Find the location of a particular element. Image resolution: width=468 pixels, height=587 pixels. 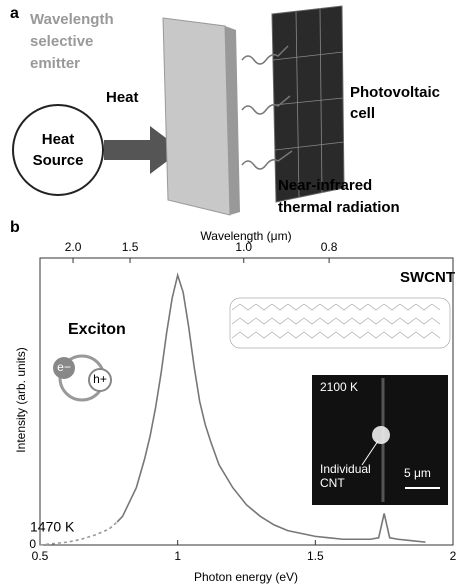

hole-label: h+ is located at coordinates (100, 379).